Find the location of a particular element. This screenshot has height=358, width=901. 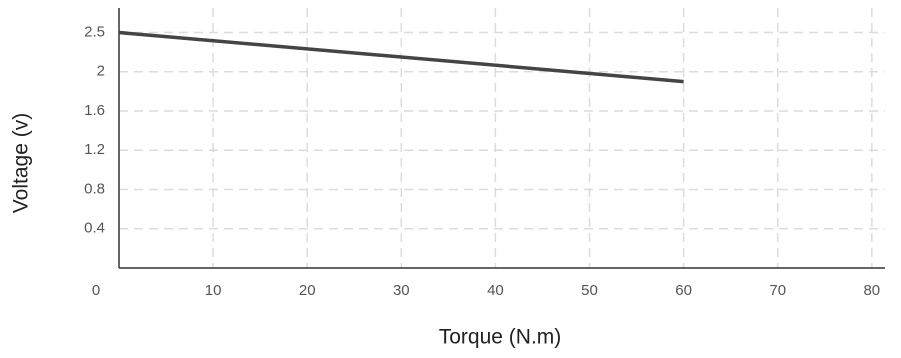

y-axis-label: Voltage (v) is located at coordinates (21, 163).